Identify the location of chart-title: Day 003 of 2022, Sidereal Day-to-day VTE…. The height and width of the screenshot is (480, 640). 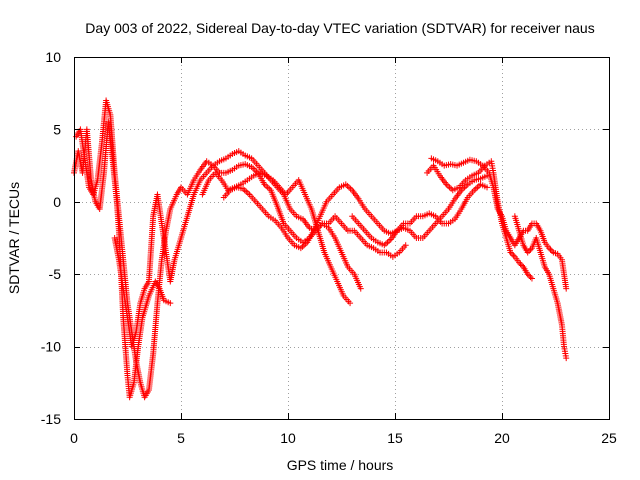
(339, 28).